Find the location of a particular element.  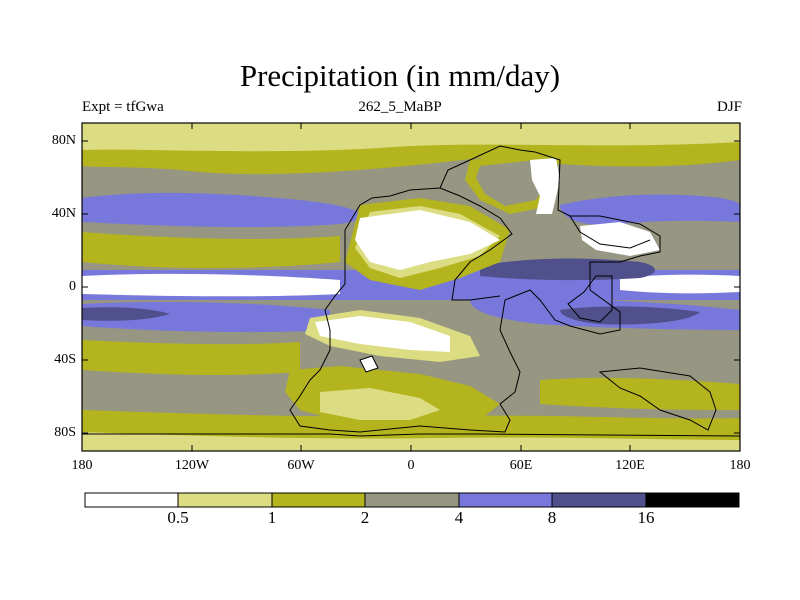

experiment-label: Expt = tfGwa is located at coordinates (123, 107).